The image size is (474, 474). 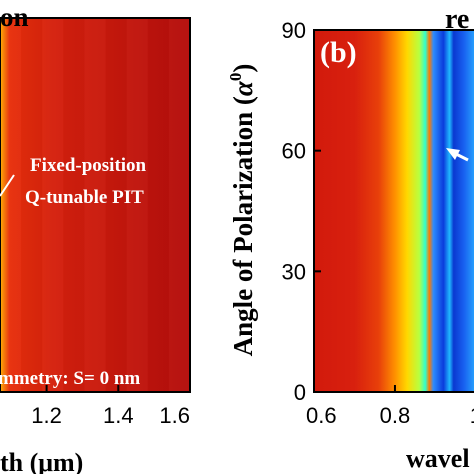 I want to click on left-x-tick-label: 1.6, so click(x=174, y=415).